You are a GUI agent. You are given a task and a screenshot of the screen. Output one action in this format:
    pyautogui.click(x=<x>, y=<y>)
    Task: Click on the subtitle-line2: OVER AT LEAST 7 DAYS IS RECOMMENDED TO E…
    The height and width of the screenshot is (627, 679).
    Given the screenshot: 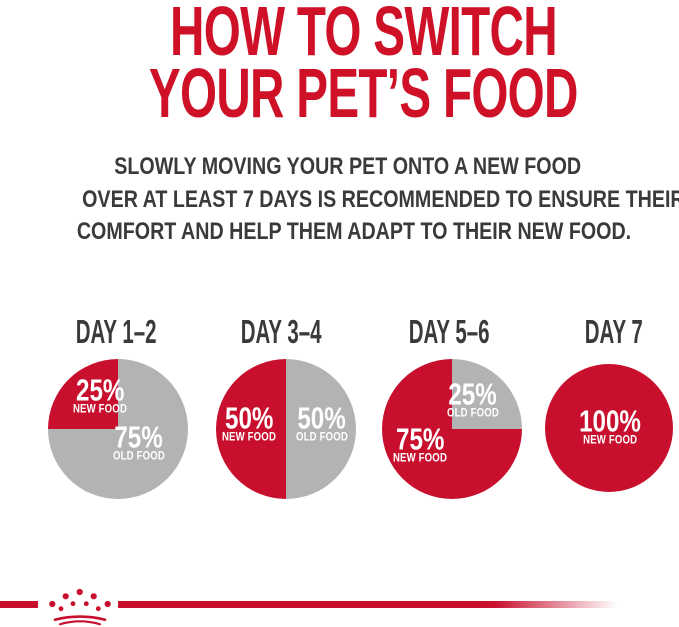 What is the action you would take?
    pyautogui.click(x=380, y=199)
    